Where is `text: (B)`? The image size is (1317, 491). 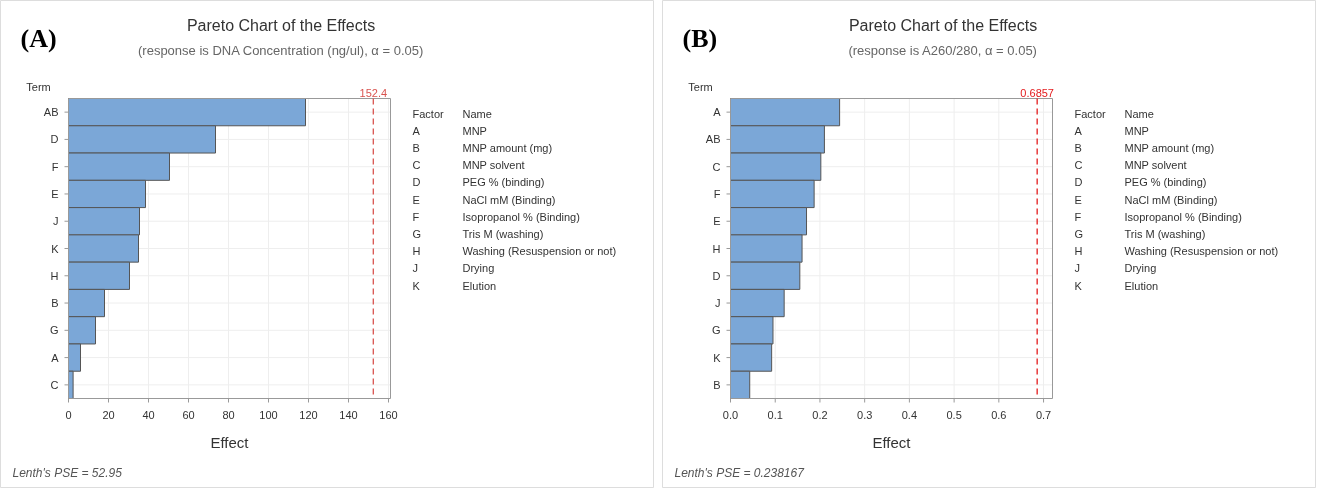 text: (B) is located at coordinates (700, 38).